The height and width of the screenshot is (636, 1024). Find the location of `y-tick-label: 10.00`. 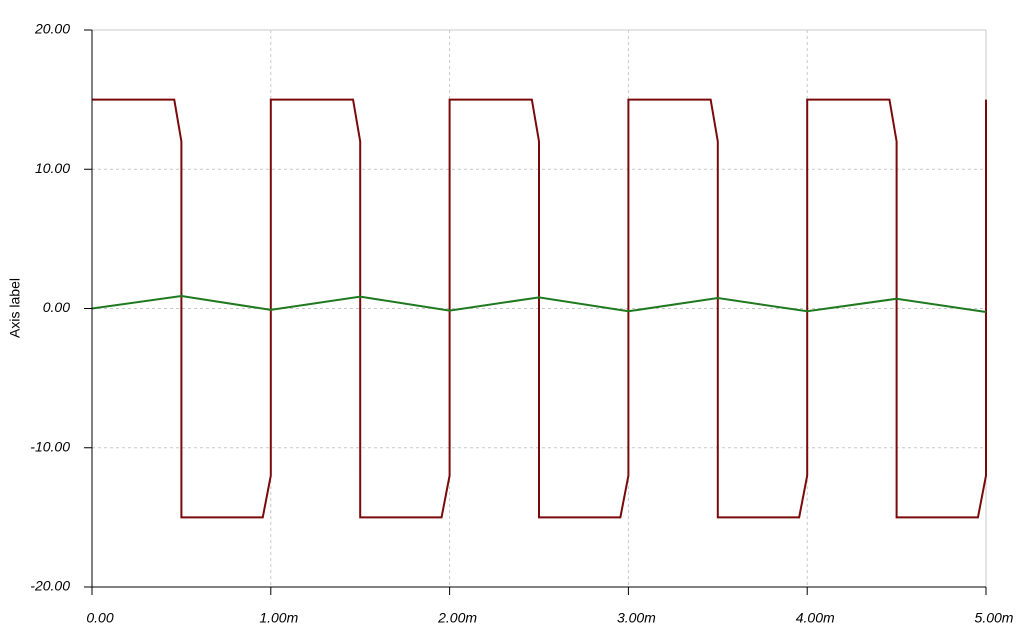

y-tick-label: 10.00 is located at coordinates (52, 168).